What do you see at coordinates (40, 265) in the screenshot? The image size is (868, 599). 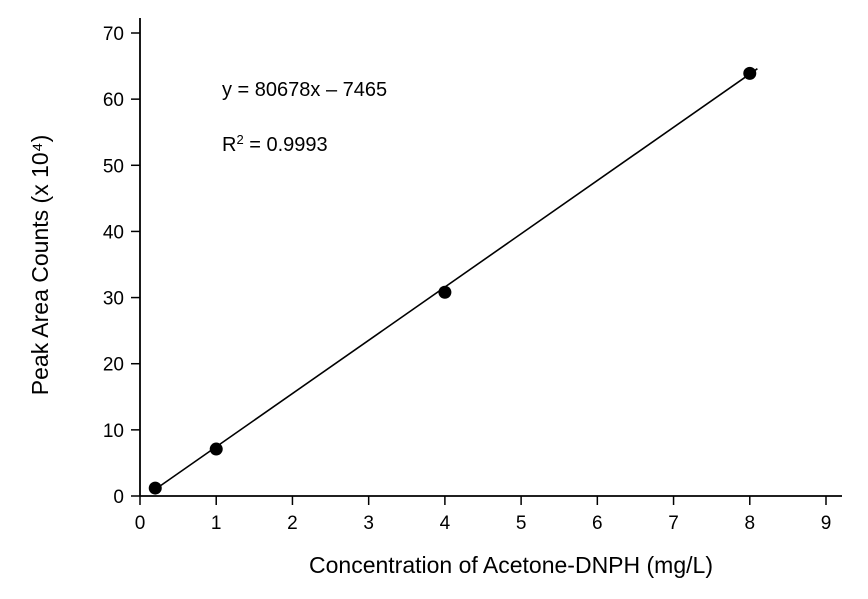 I see `y-axis-label: Peak Area Counts (x 10⁴)` at bounding box center [40, 265].